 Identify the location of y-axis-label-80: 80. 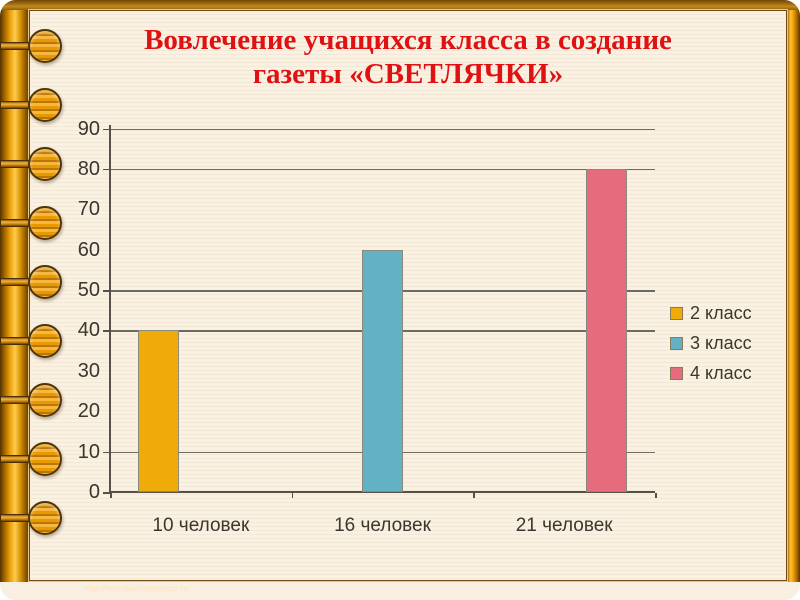
(88, 168).